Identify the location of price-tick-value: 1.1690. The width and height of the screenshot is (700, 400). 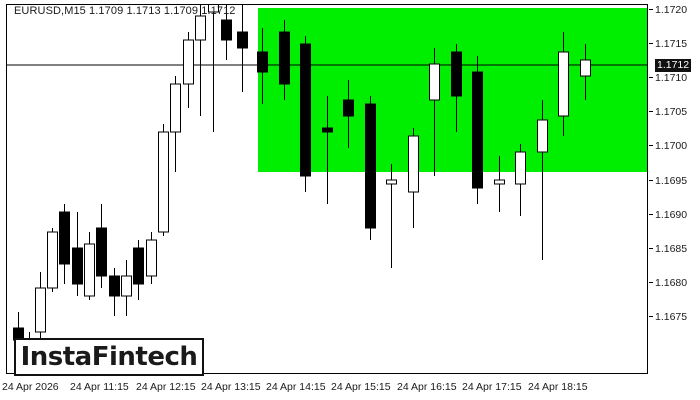
(671, 215).